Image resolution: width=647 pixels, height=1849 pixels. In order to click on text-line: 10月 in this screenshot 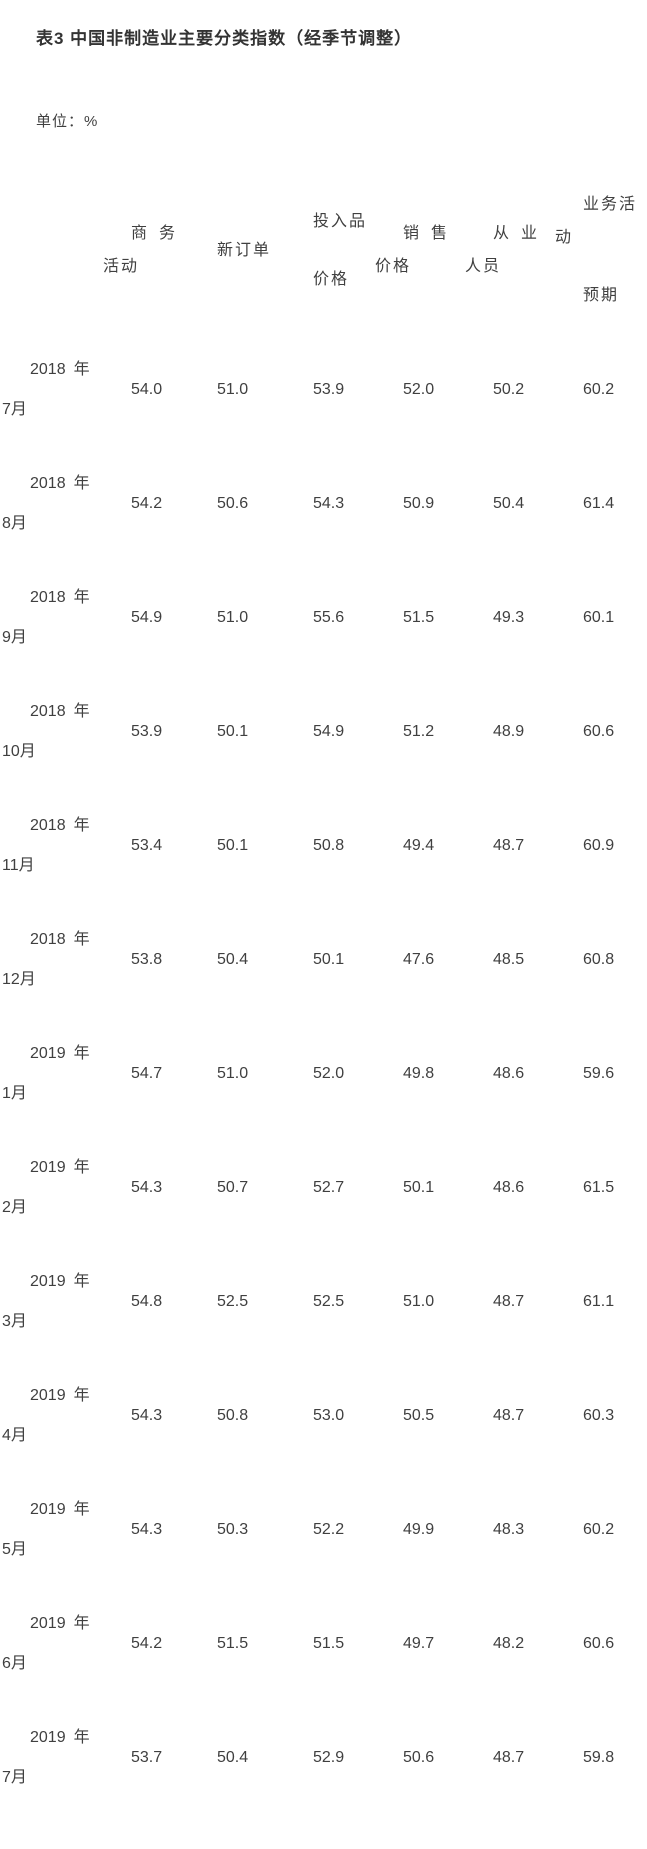, I will do `click(19, 751)`.